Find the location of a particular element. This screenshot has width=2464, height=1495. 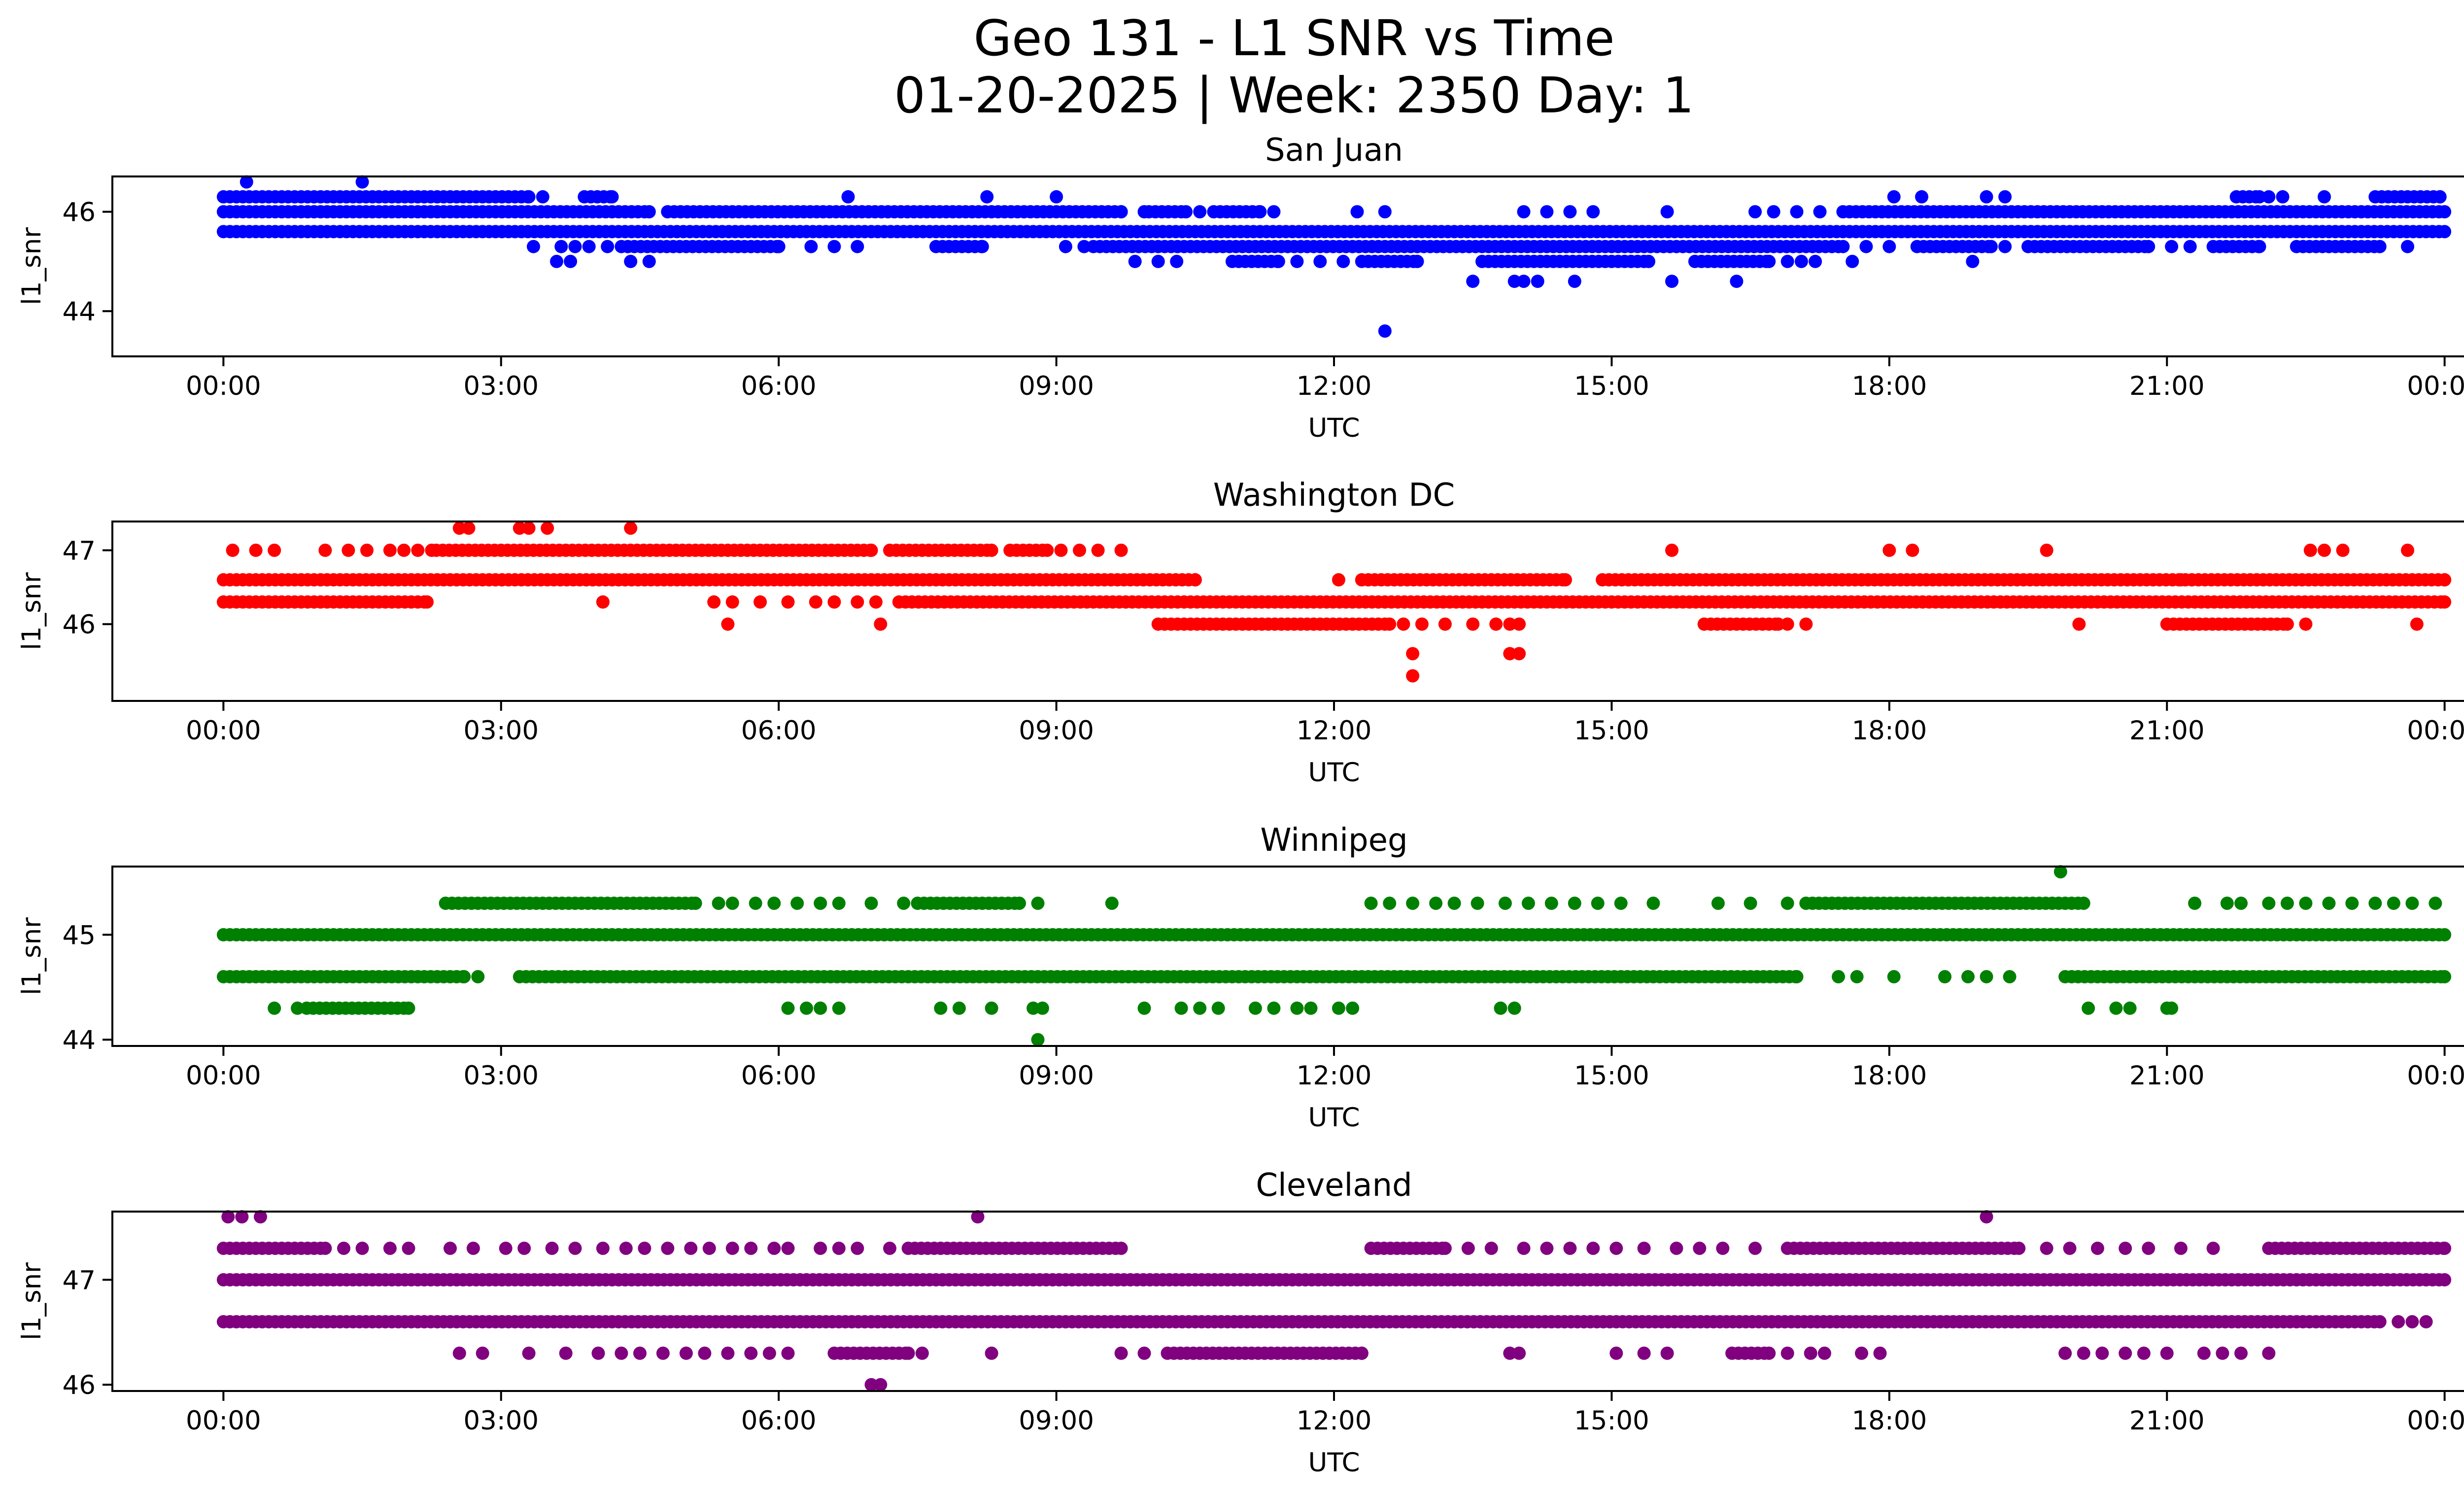

figure-title-line2: 01-20-2025 | Week: 2350 Day: 1 is located at coordinates (1294, 95).